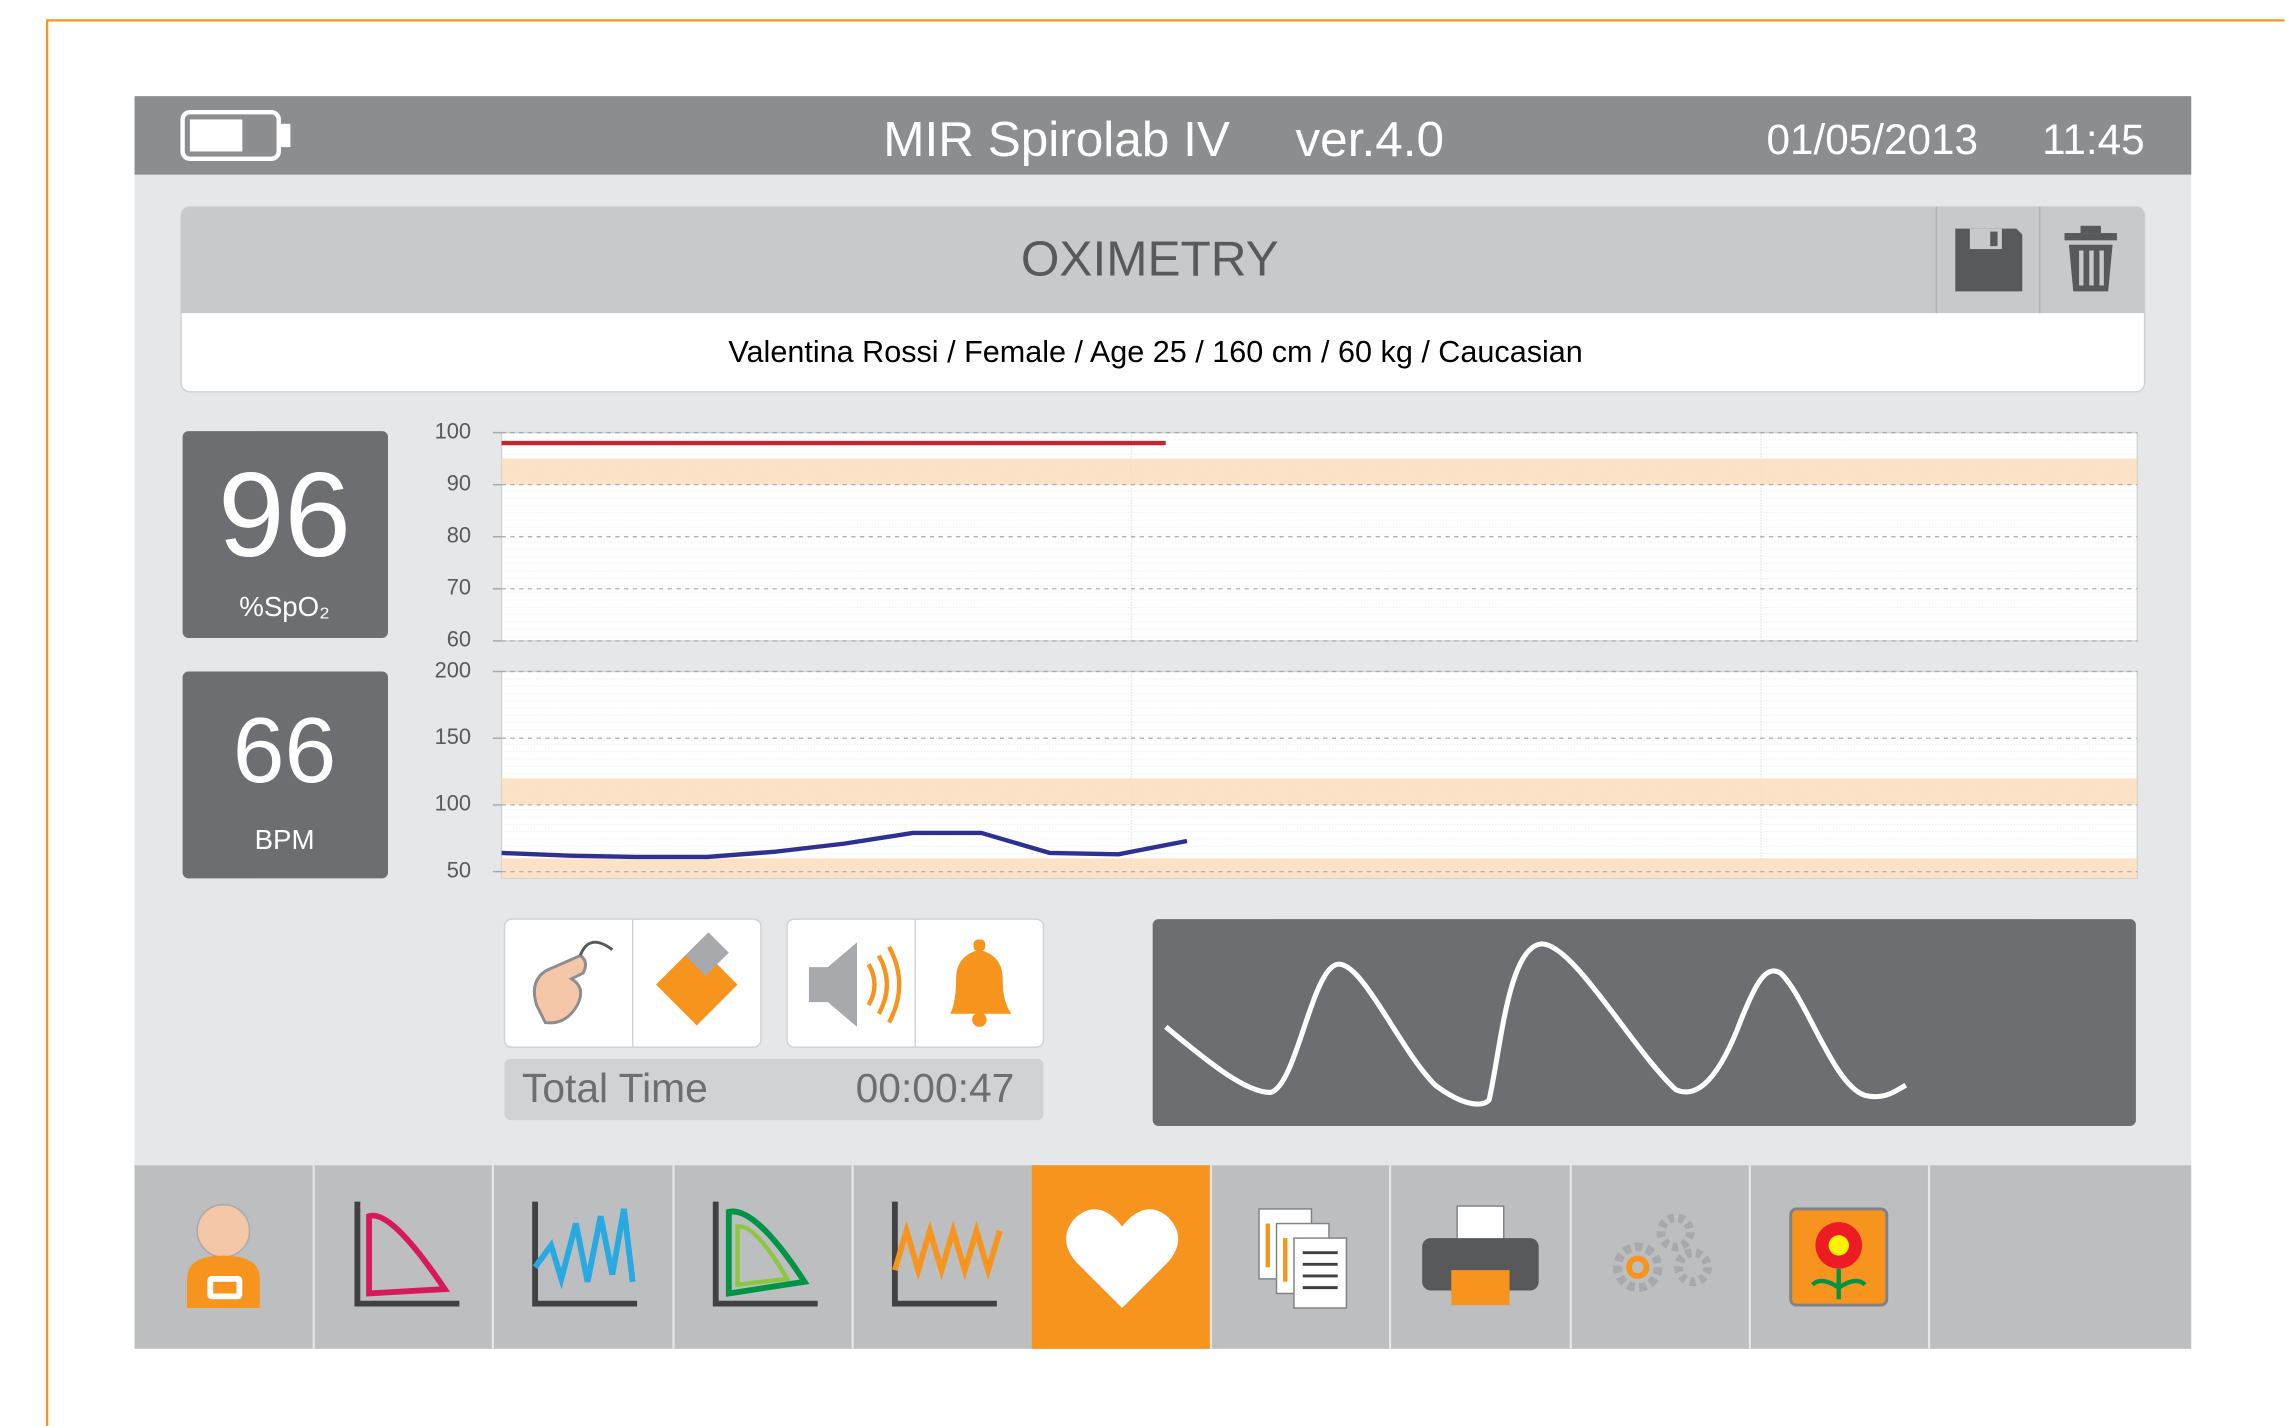 The image size is (2285, 1426). What do you see at coordinates (947, 1254) in the screenshot?
I see `svc-button` at bounding box center [947, 1254].